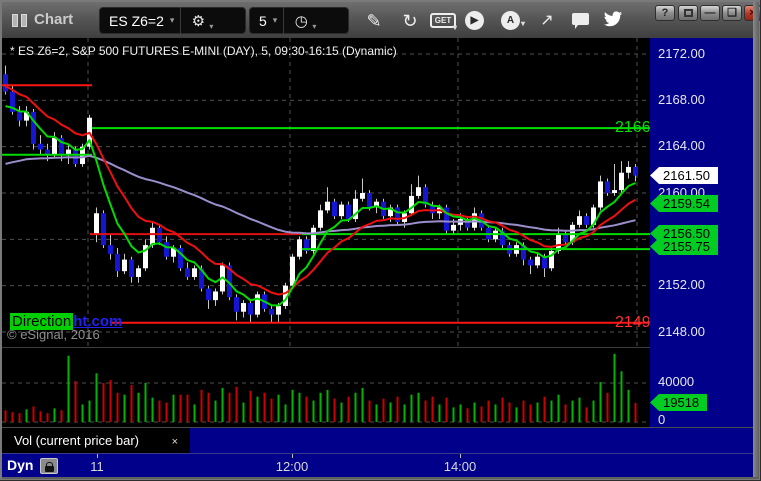 This screenshot has height=481, width=761. I want to click on draw-pencil-button: ✎, so click(374, 21).